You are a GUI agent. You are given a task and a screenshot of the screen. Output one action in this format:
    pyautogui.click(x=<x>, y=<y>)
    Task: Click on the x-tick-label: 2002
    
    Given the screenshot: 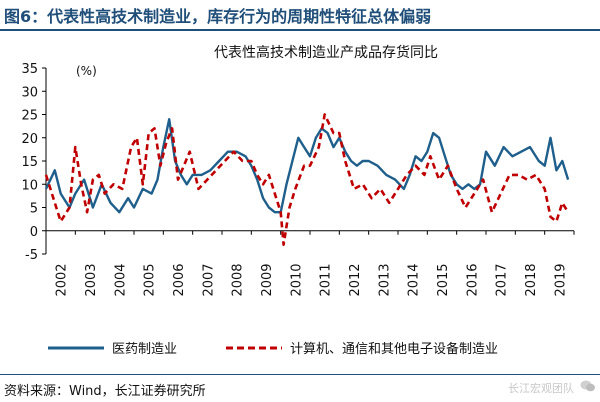 What is the action you would take?
    pyautogui.click(x=62, y=279)
    